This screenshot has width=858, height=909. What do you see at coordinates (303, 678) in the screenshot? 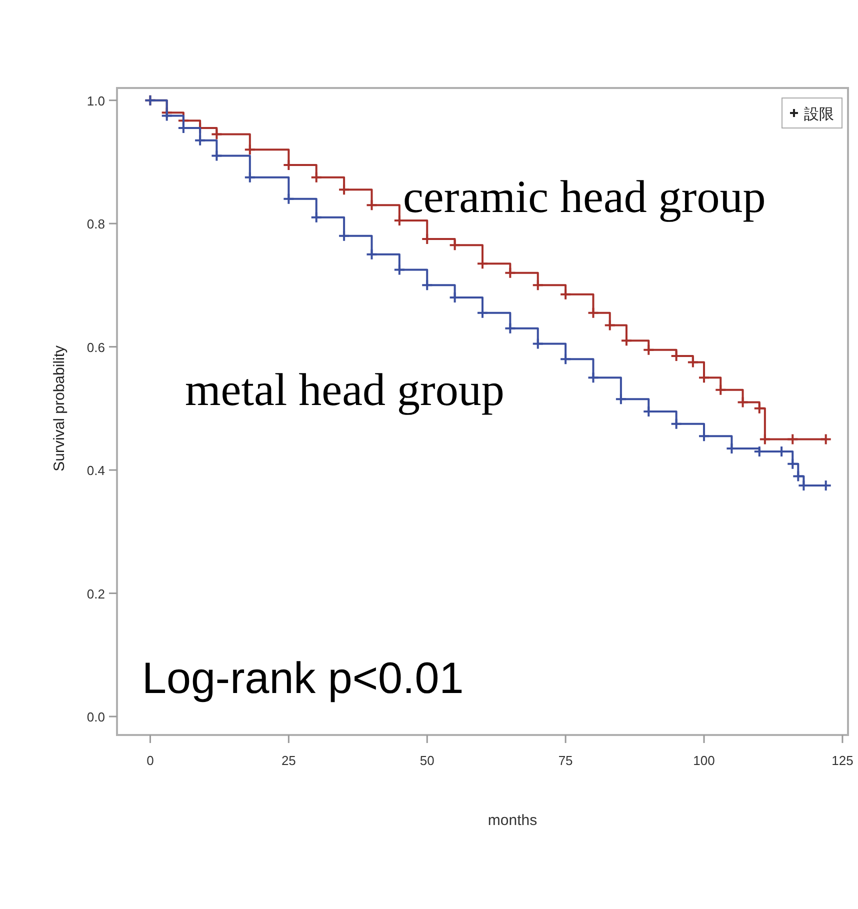
I see `annotation: Log-rank p<0.01` at bounding box center [303, 678].